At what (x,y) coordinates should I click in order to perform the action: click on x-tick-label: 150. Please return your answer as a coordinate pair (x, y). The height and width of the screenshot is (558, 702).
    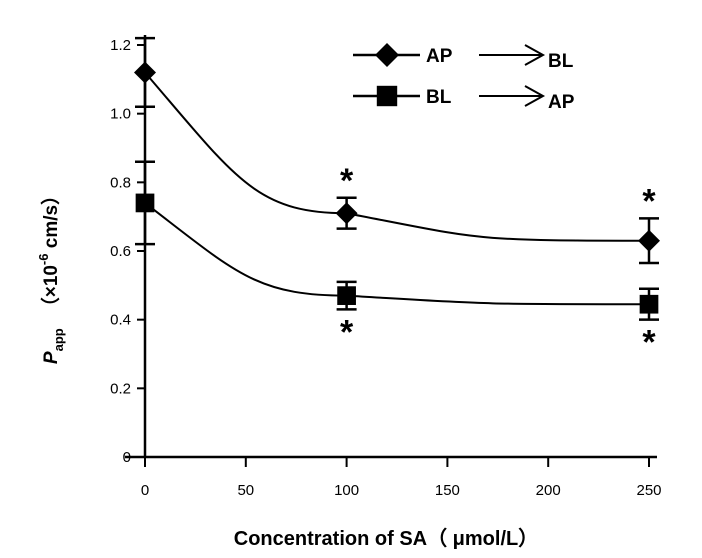
    Looking at the image, I should click on (447, 490).